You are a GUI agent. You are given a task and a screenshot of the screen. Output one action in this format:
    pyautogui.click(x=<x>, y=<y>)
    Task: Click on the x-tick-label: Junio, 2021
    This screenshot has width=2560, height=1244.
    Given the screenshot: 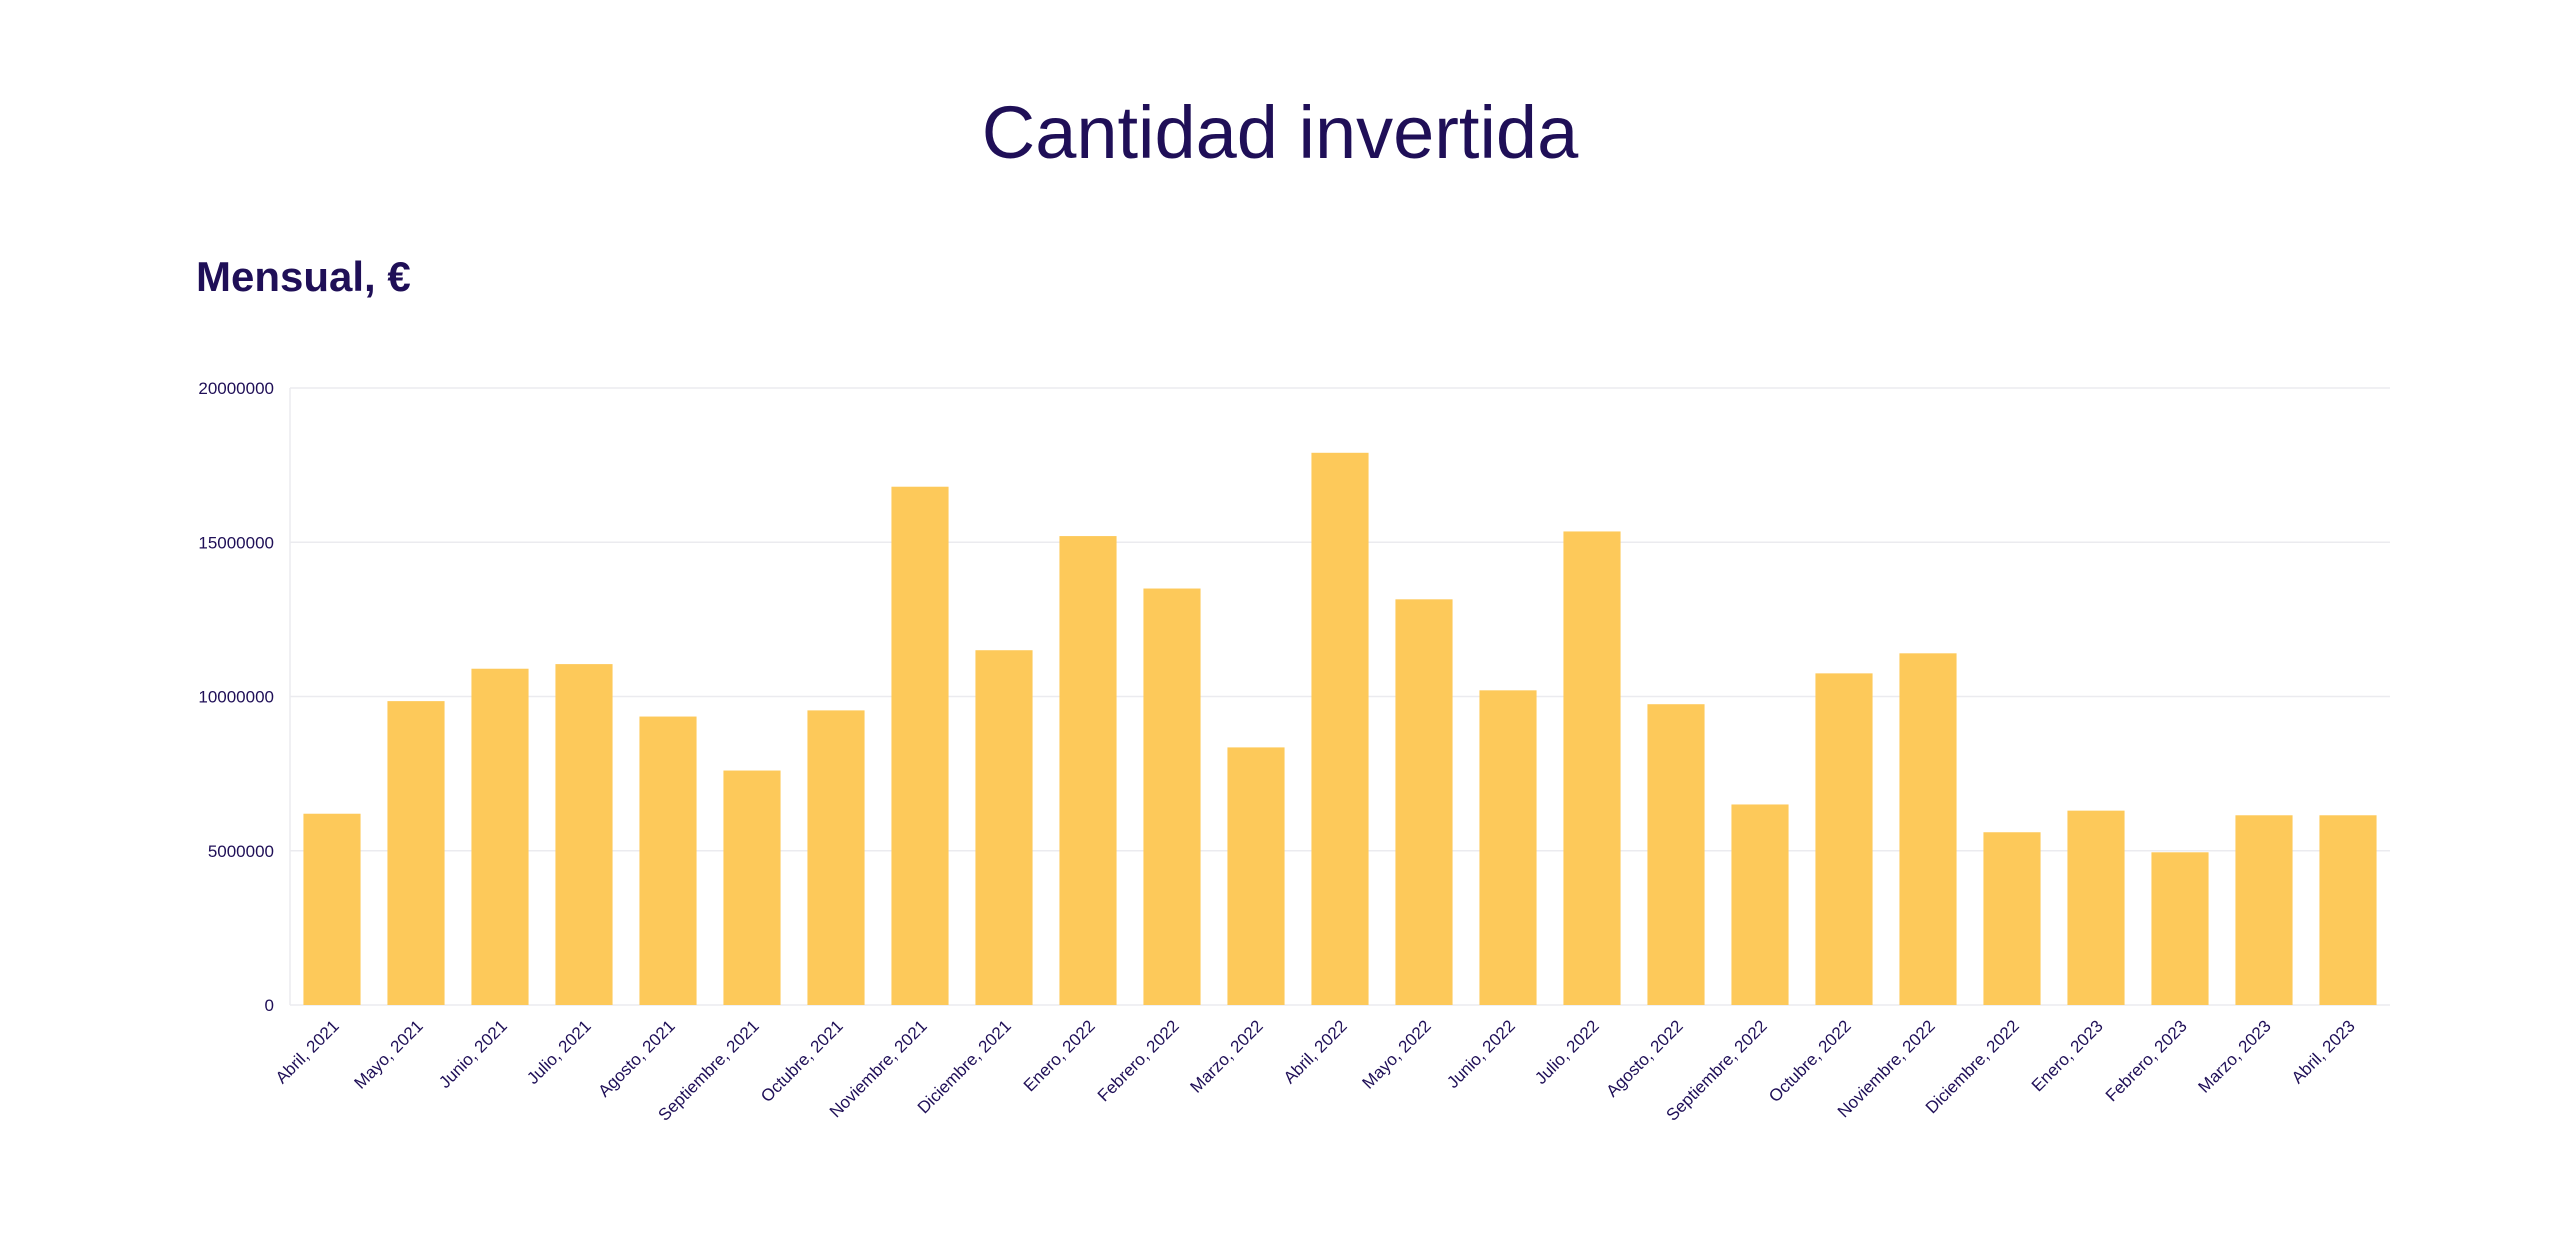 What is the action you would take?
    pyautogui.click(x=473, y=1054)
    